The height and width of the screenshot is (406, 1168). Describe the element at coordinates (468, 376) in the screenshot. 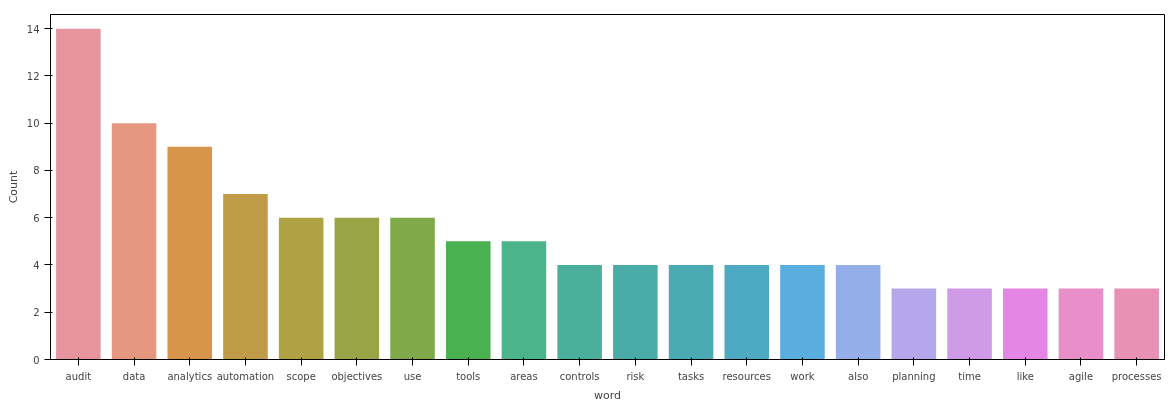

I see `x-tick-label: tools` at that location.